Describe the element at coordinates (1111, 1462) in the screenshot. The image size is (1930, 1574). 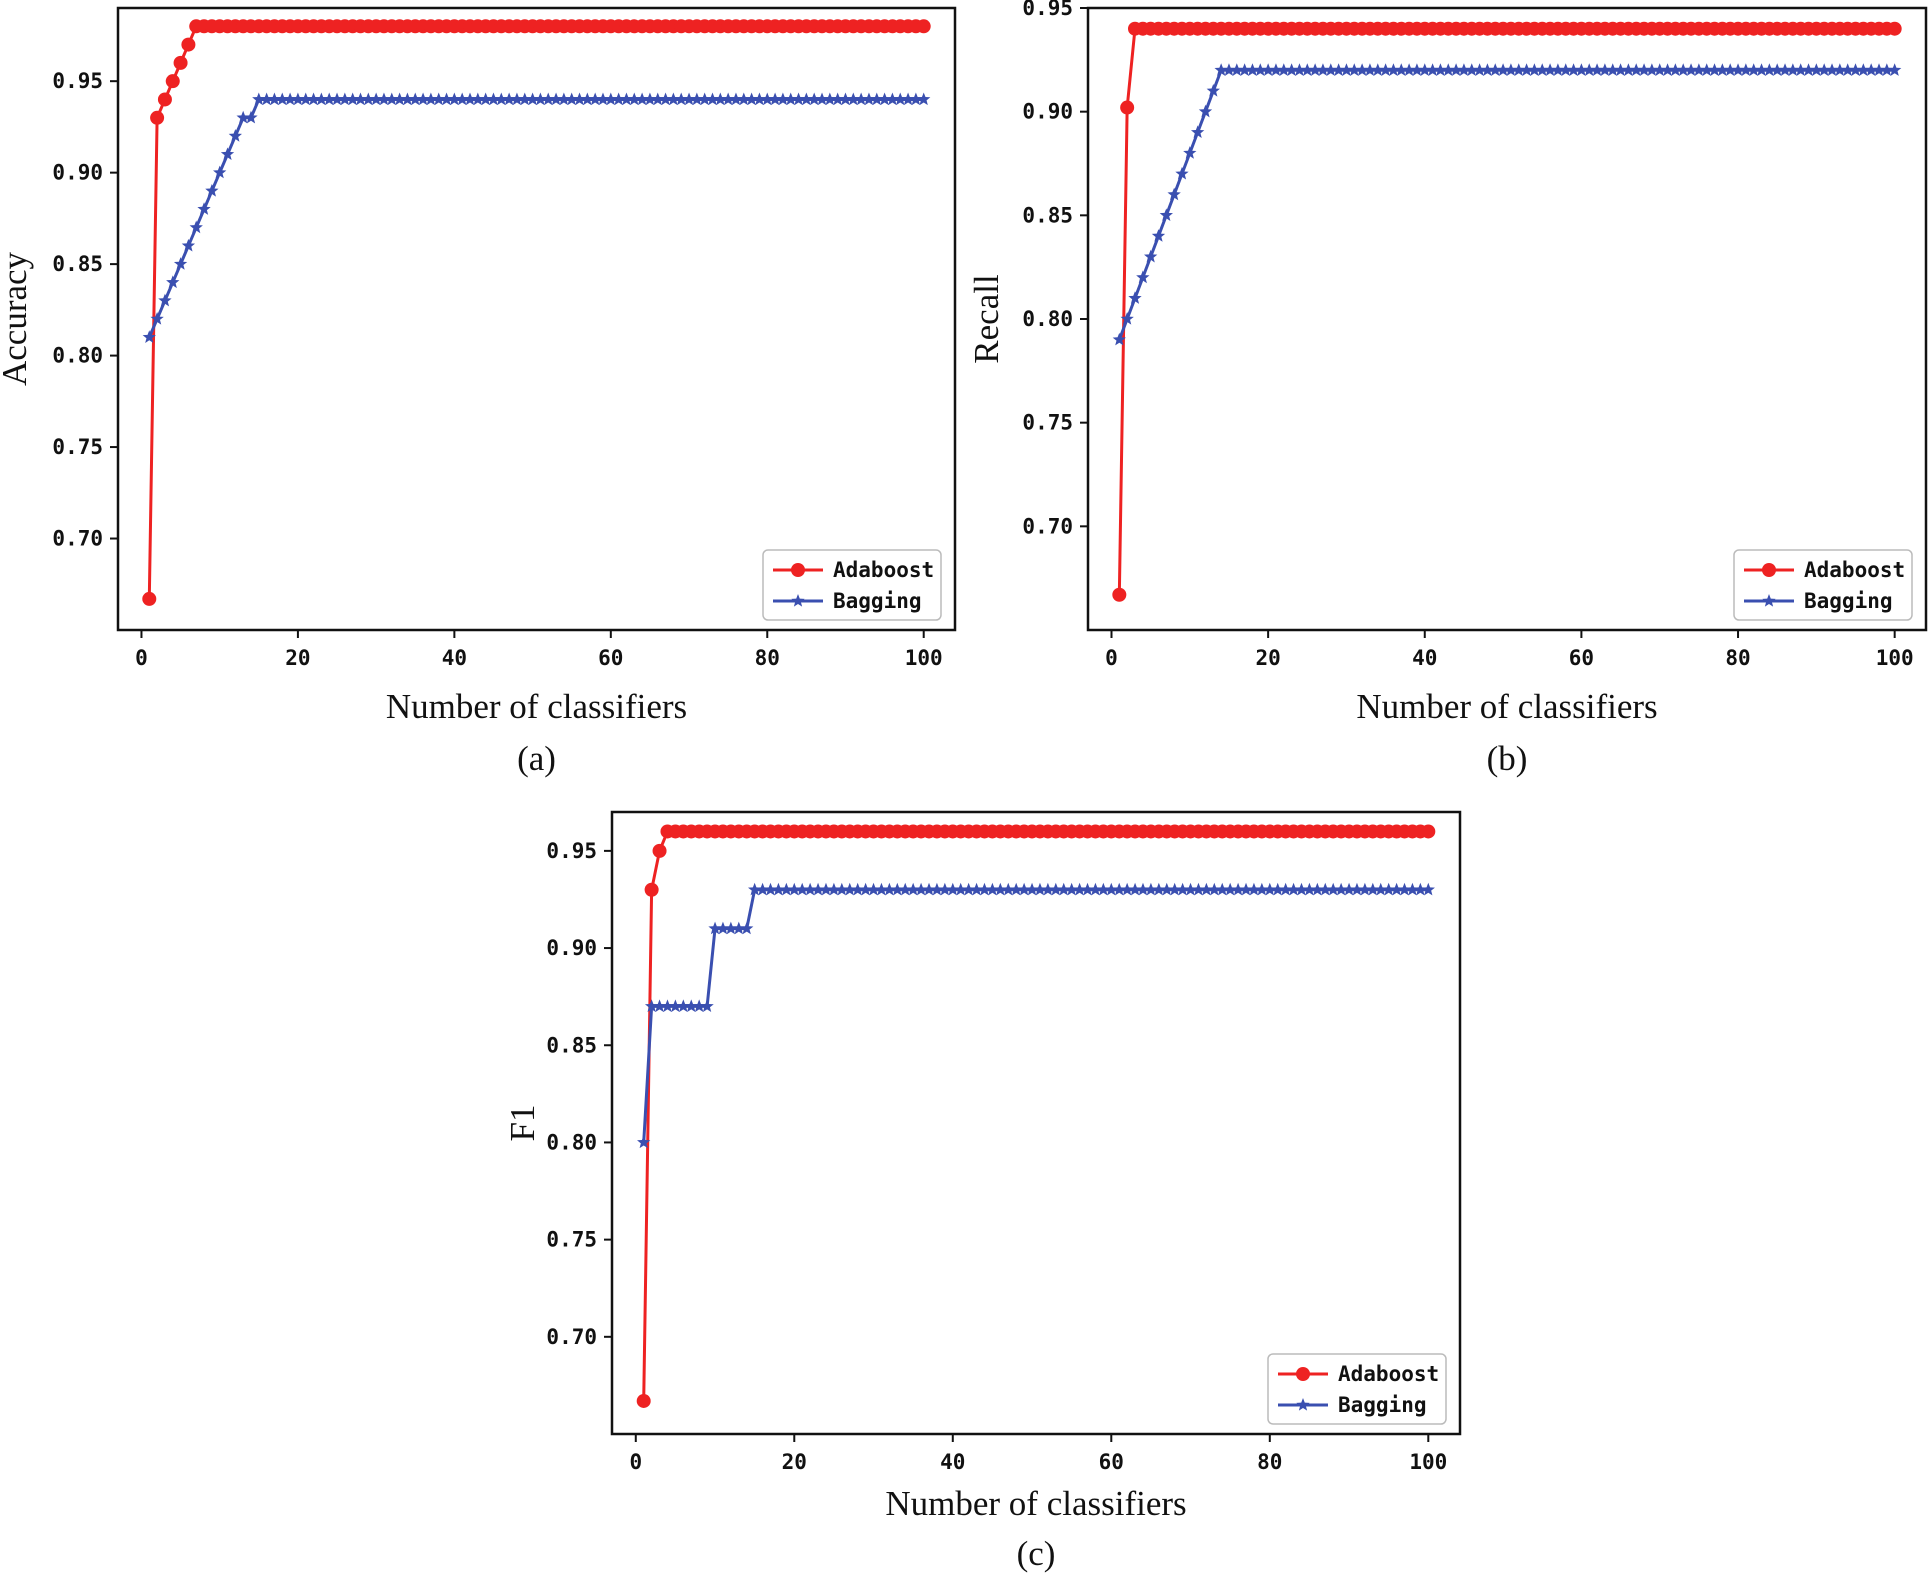
I see `chart-2-xtick-label: 60` at that location.